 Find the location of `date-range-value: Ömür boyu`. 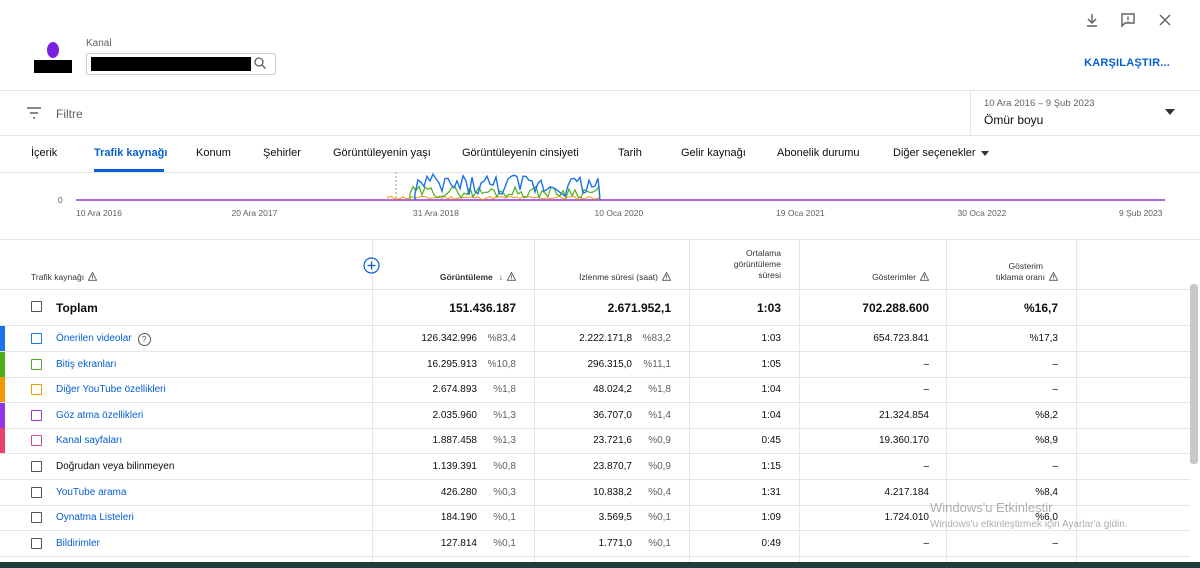

date-range-value: Ömür boyu is located at coordinates (1014, 120).